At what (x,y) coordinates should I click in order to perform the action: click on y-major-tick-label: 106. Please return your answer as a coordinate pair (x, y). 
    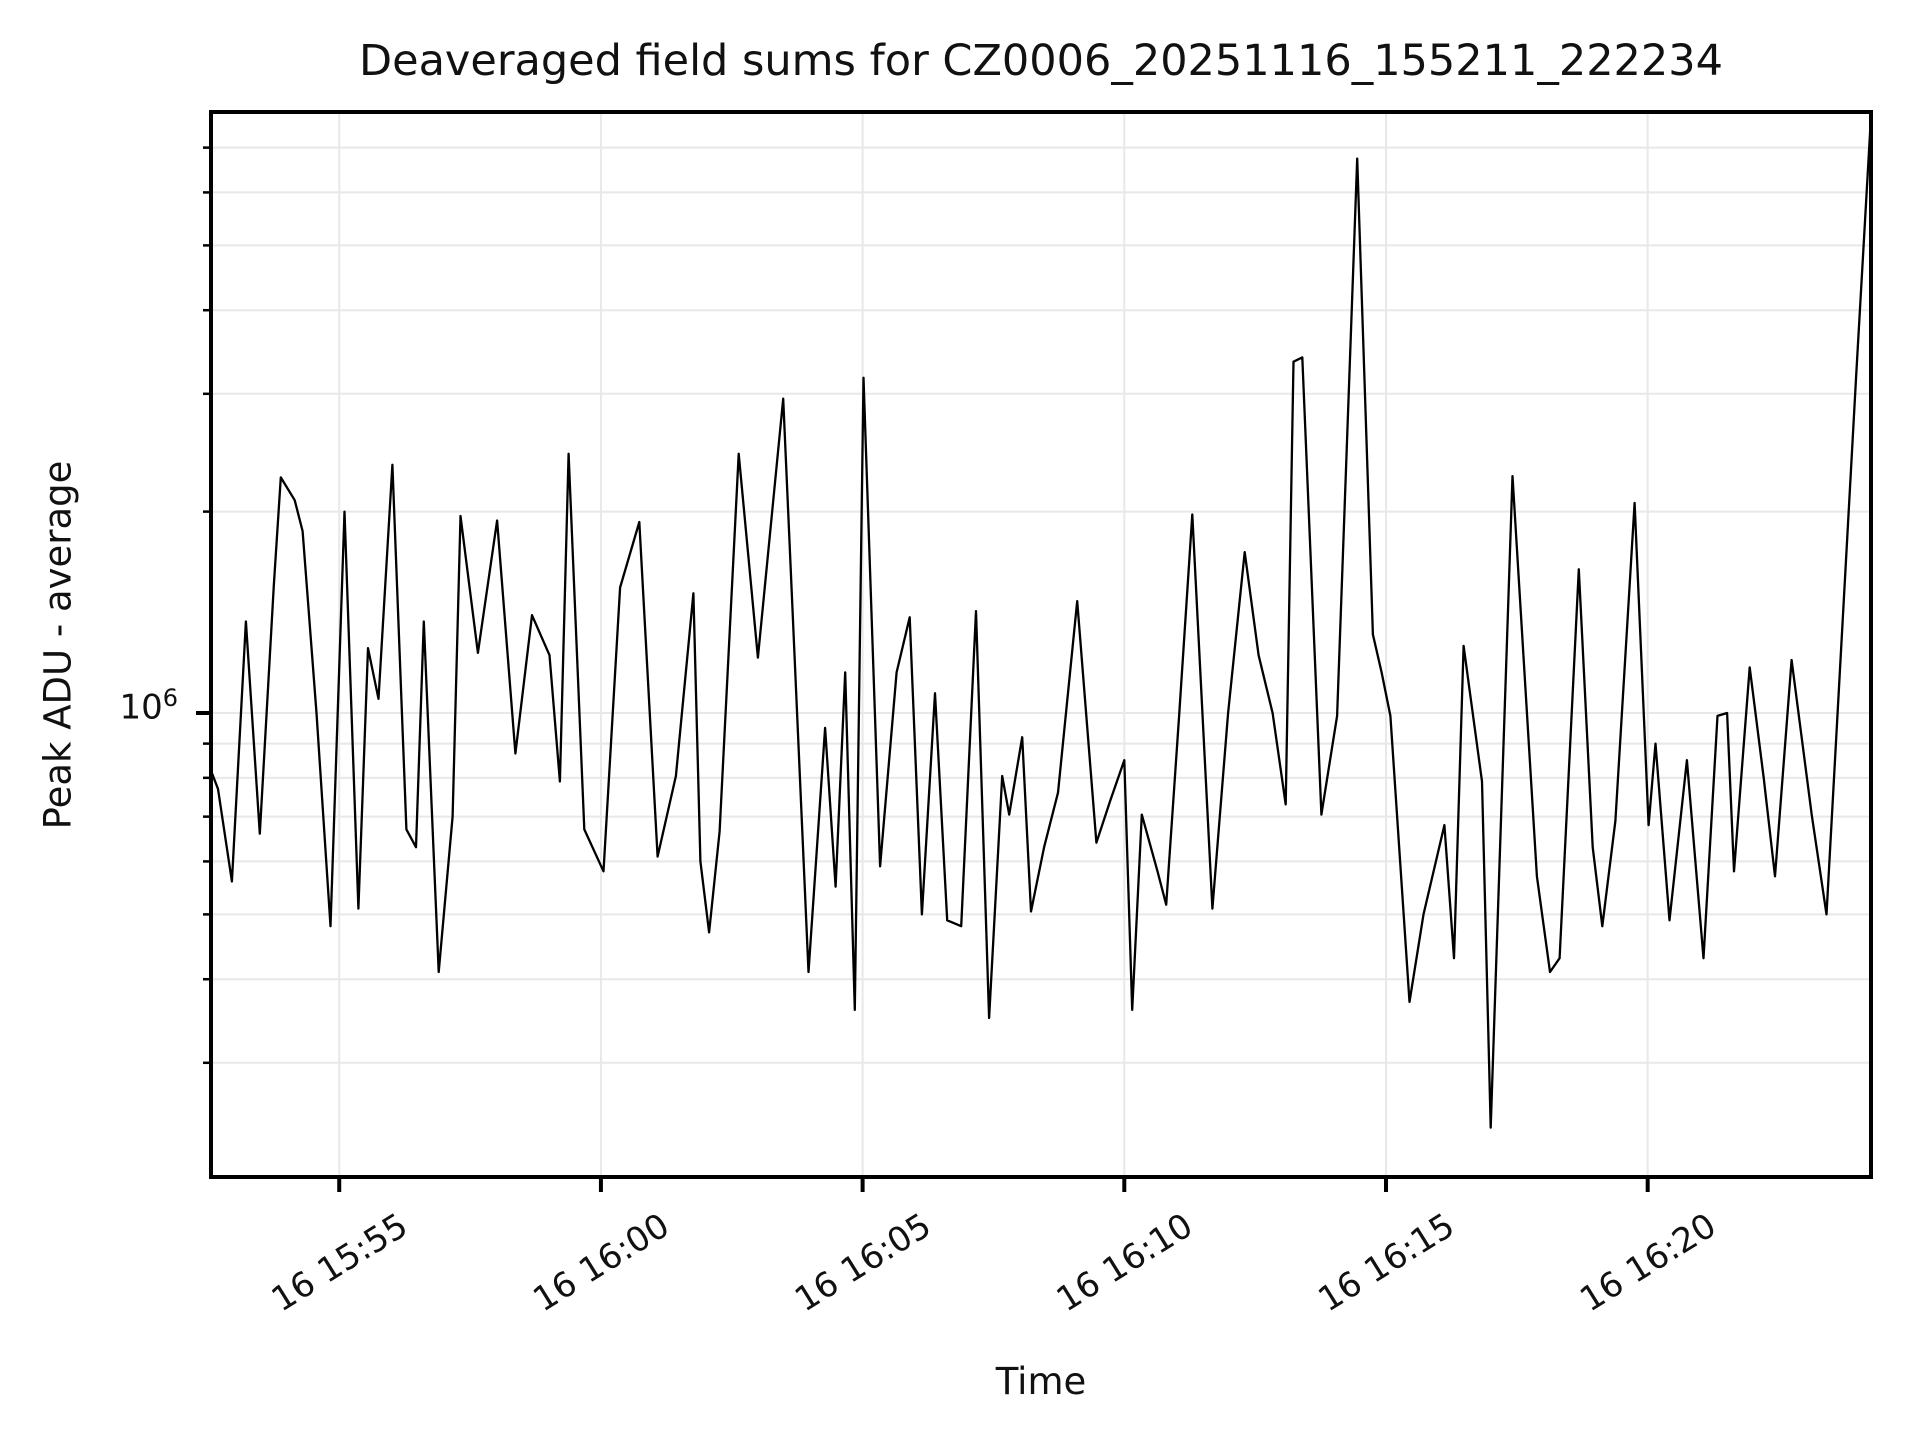
    Looking at the image, I should click on (148, 705).